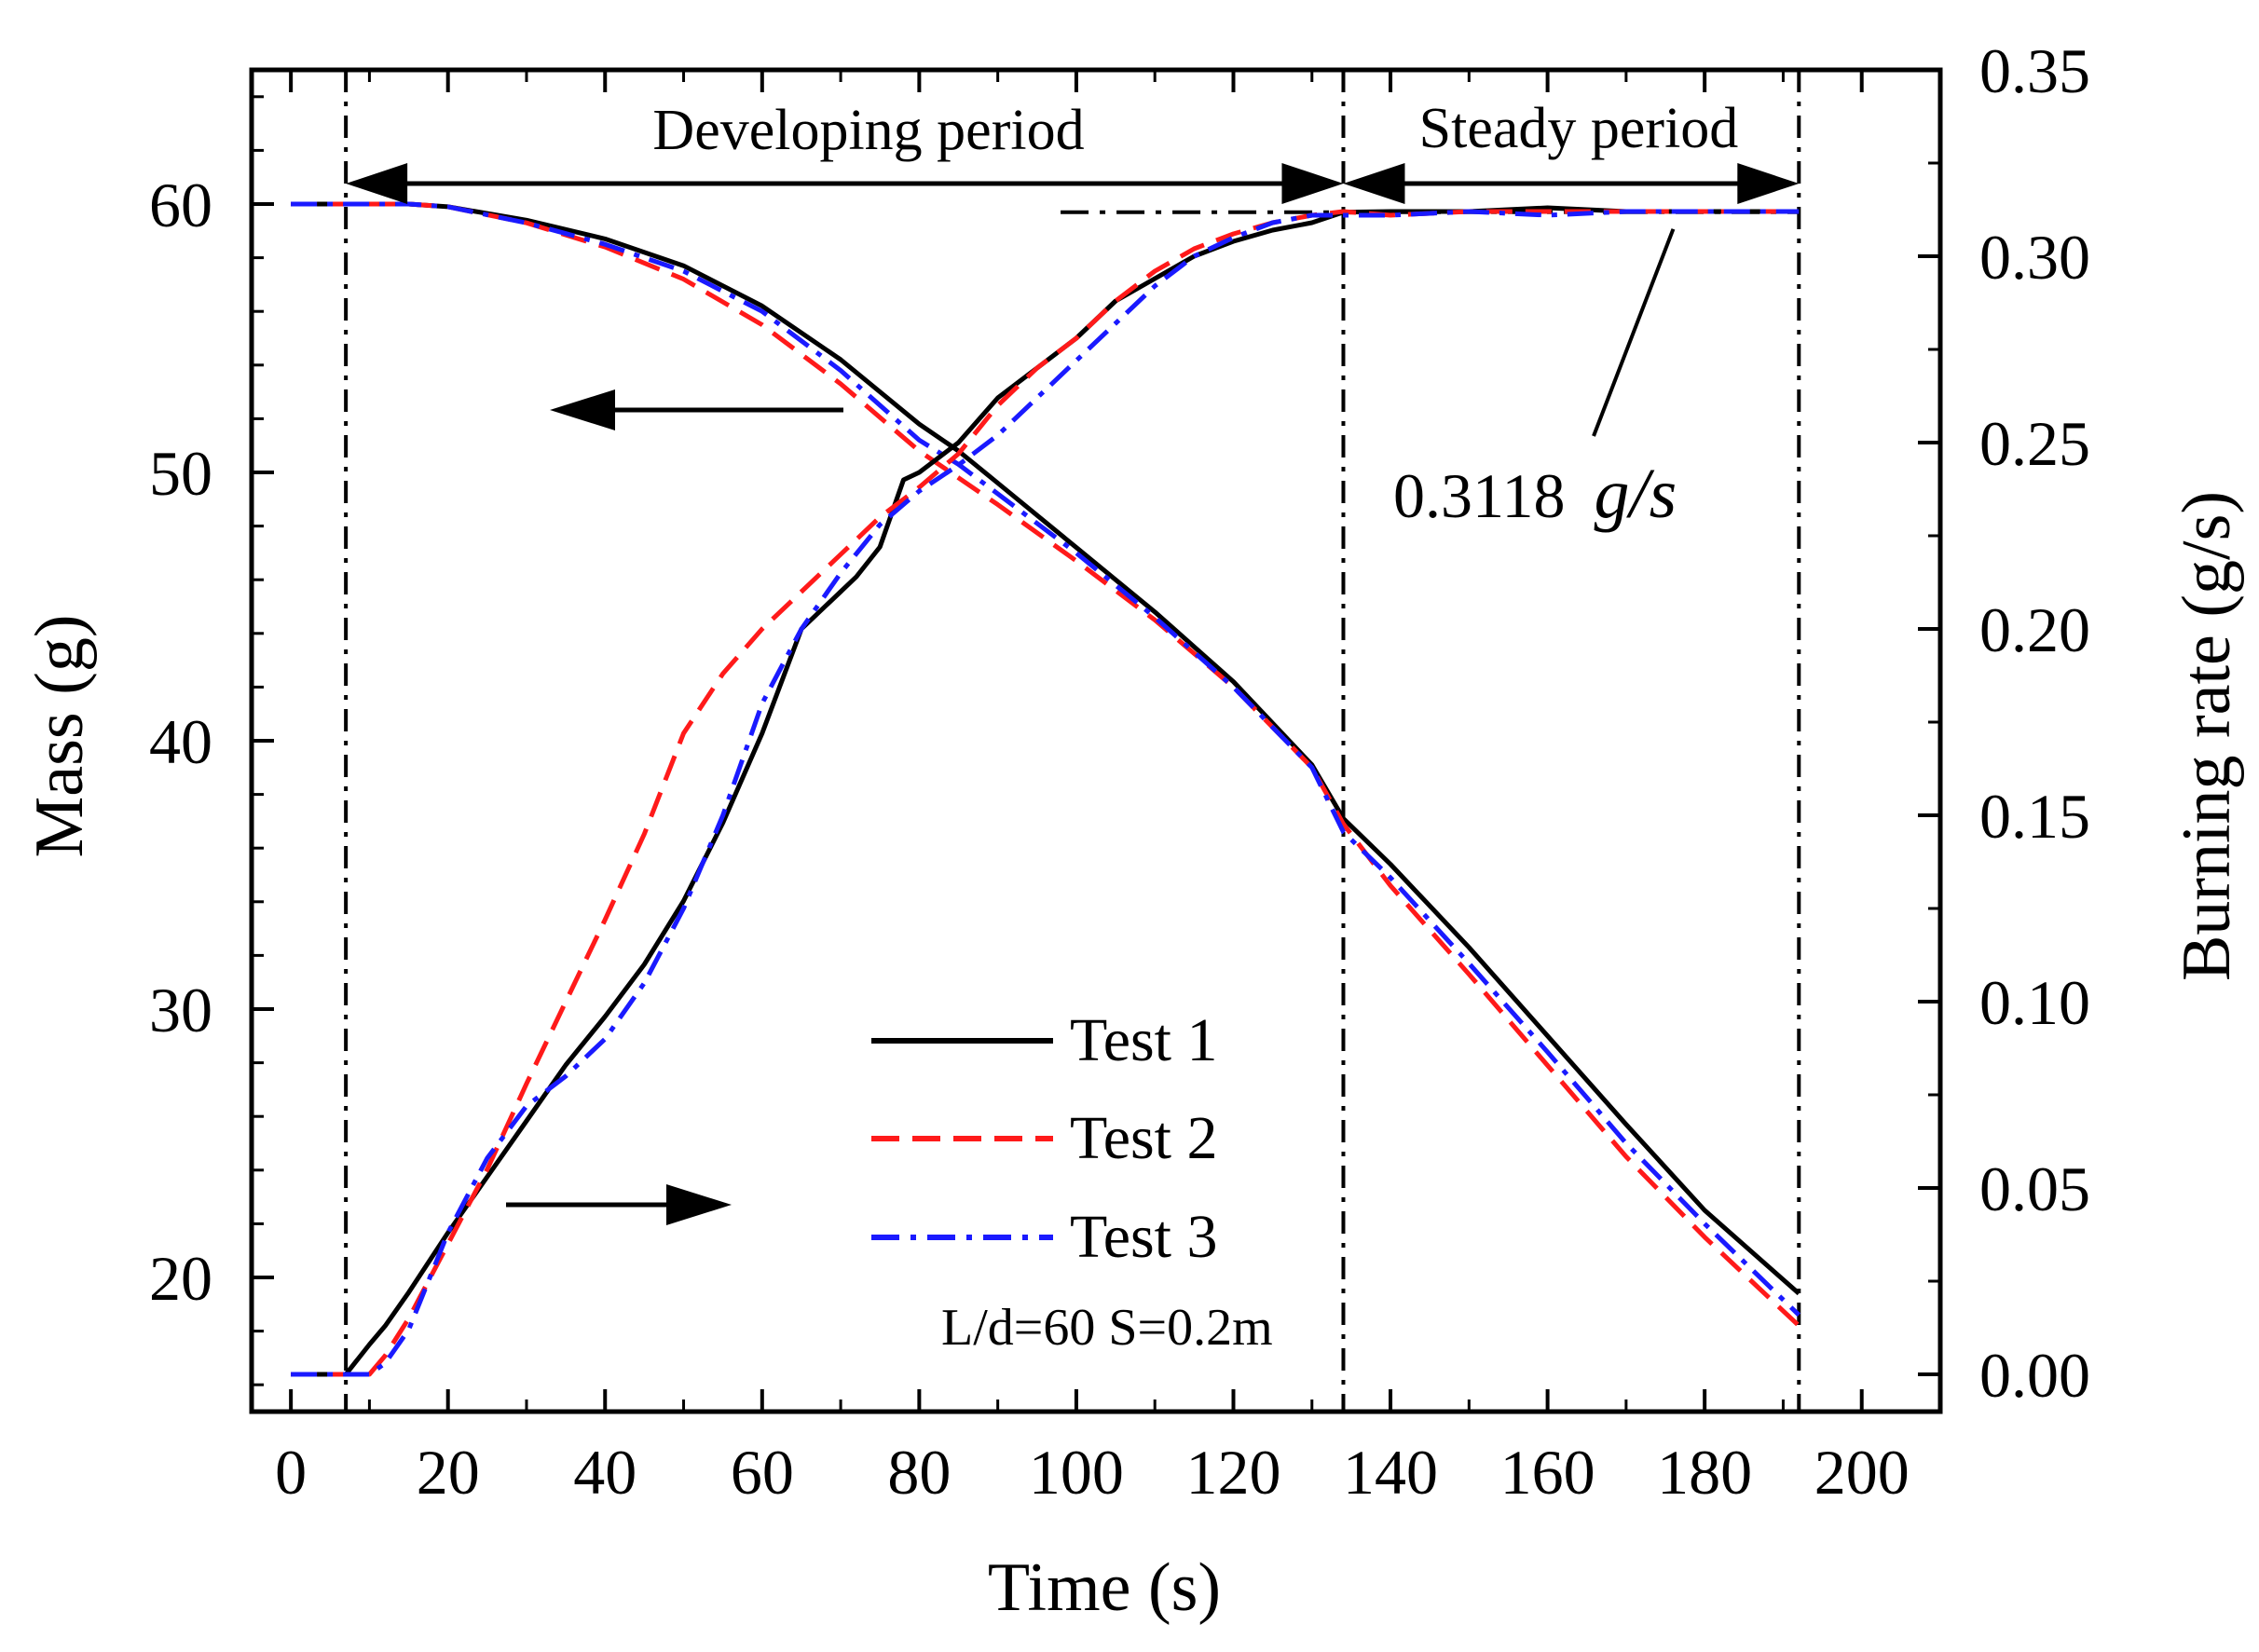 Image resolution: width=2259 pixels, height=1652 pixels. What do you see at coordinates (1076, 1472) in the screenshot?
I see `x-tick-label: 100` at bounding box center [1076, 1472].